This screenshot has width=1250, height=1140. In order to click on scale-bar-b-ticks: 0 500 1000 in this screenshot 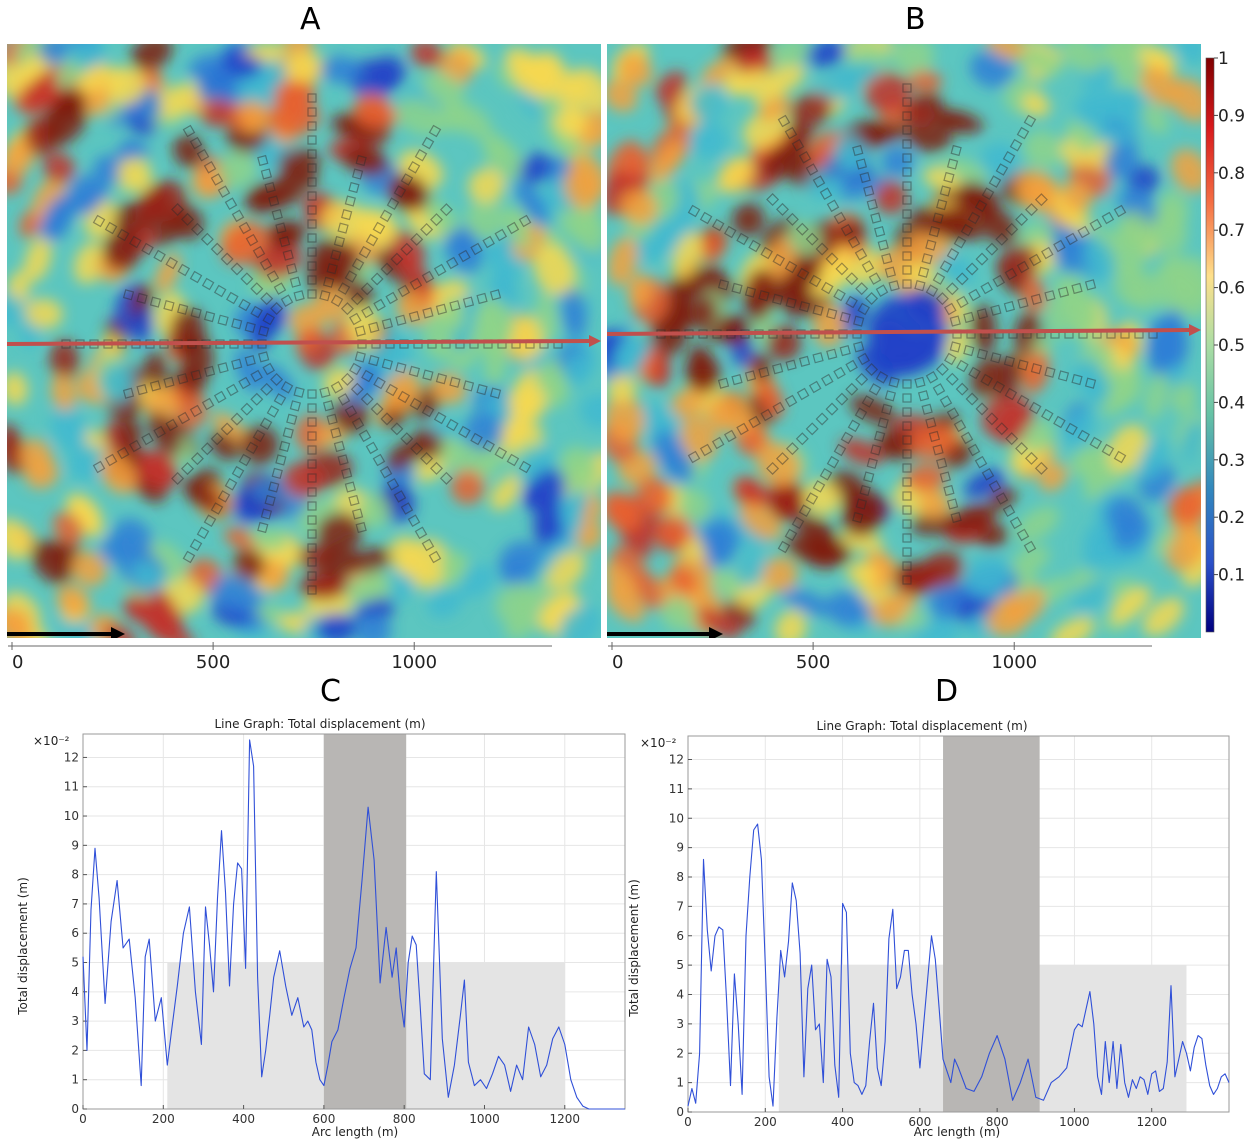, I will do `click(824, 657)`.